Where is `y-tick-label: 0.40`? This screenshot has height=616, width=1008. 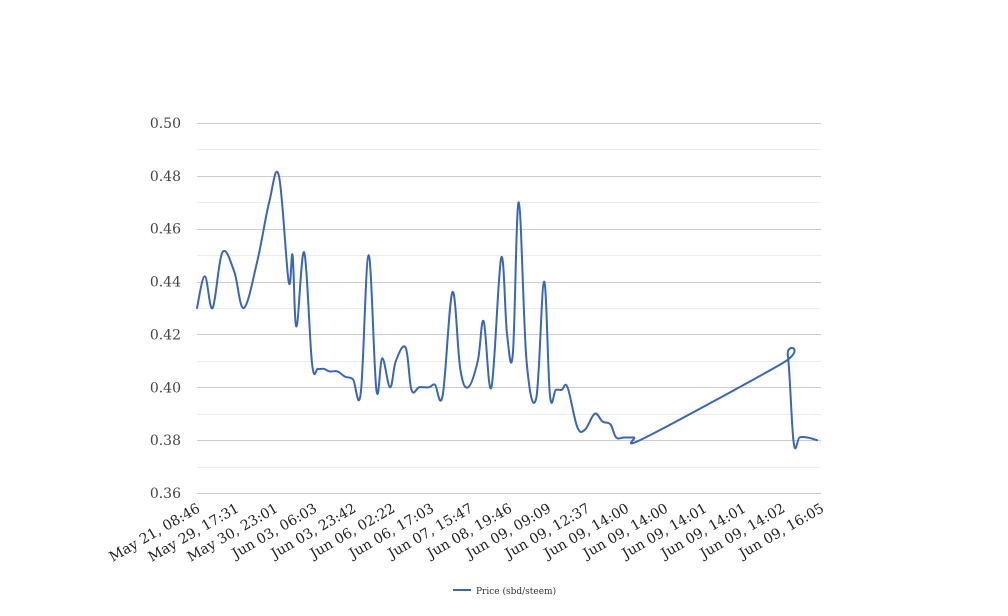
y-tick-label: 0.40 is located at coordinates (165, 388).